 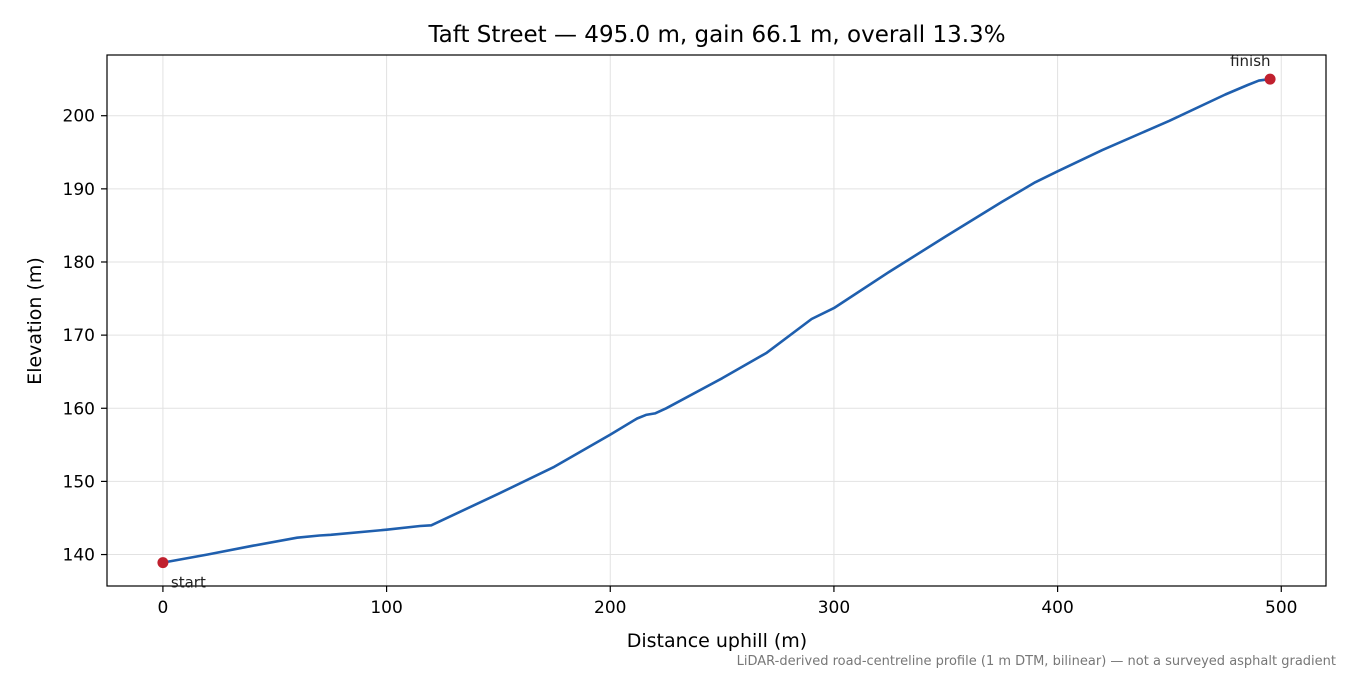 What do you see at coordinates (188, 583) in the screenshot?
I see `start-label: start` at bounding box center [188, 583].